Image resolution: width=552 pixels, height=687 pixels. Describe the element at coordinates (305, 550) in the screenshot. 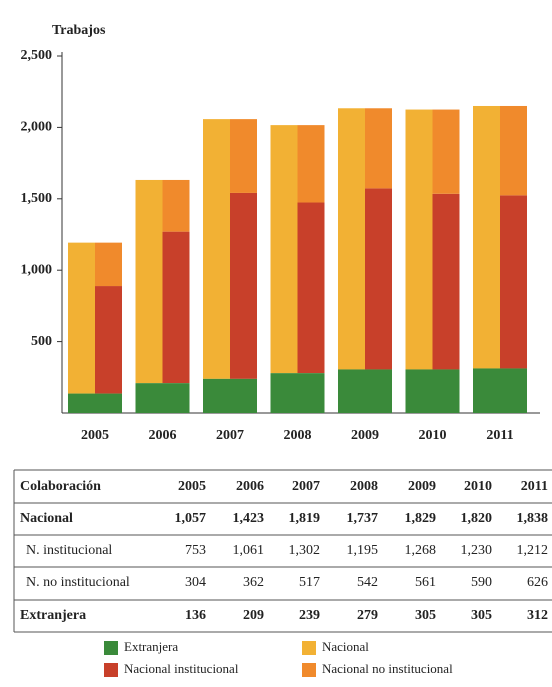

I see `table-cell: 1,302` at that location.